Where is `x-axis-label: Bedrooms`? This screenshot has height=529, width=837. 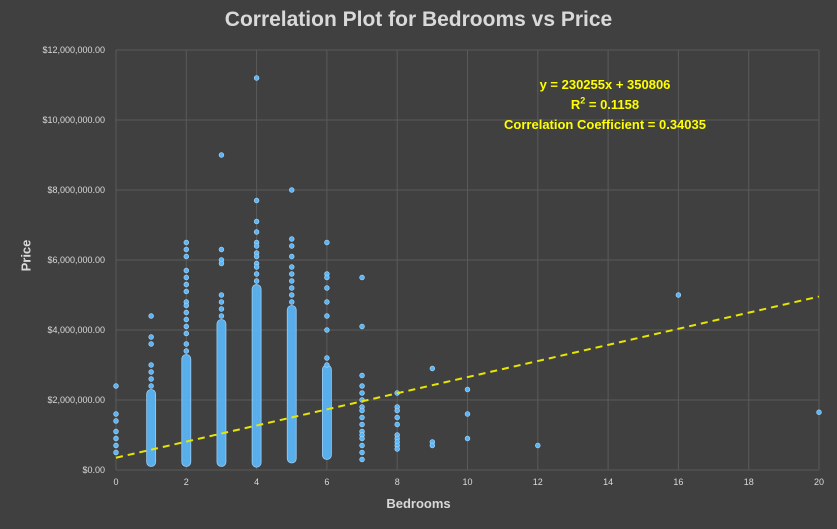
x-axis-label: Bedrooms is located at coordinates (418, 503).